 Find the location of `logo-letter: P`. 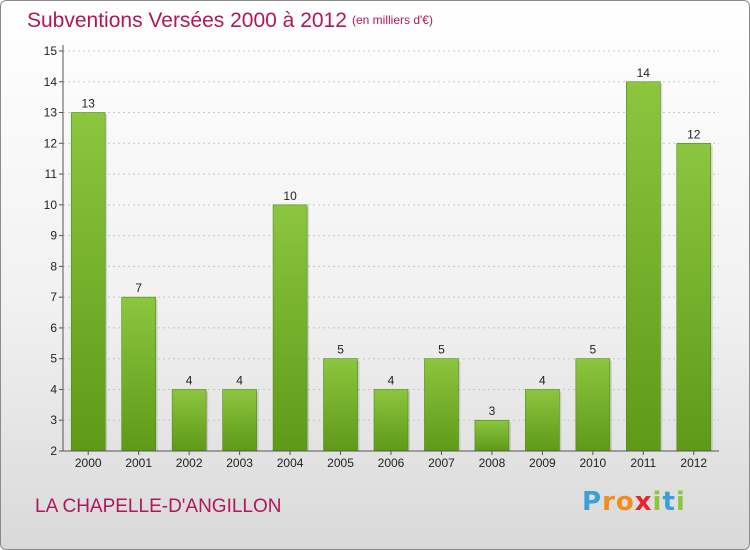

logo-letter: P is located at coordinates (592, 502).